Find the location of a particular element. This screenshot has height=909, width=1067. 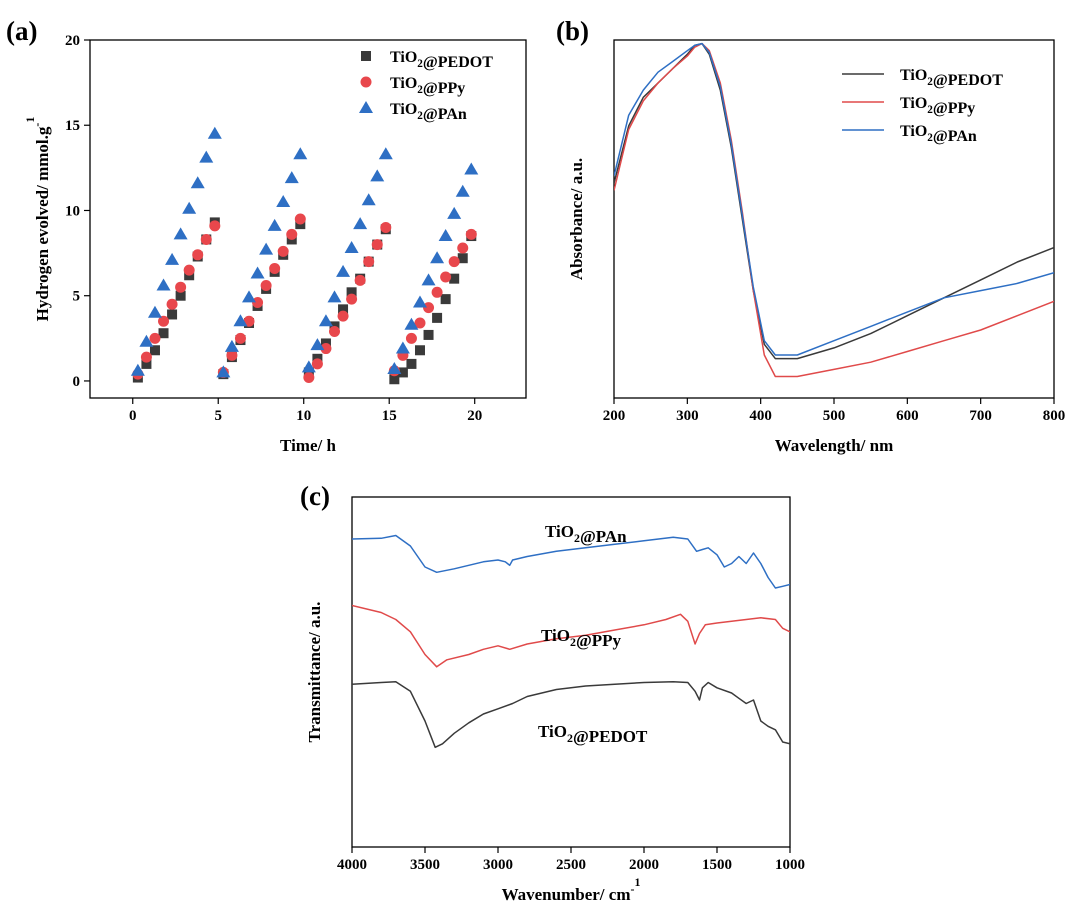

x-tick-label: 700 is located at coordinates (980, 416).